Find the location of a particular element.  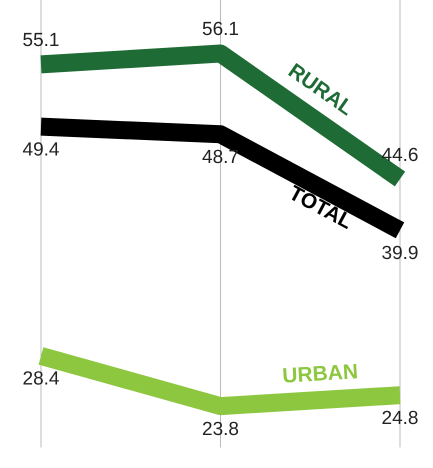

data-label: 48.7 is located at coordinates (220, 157).